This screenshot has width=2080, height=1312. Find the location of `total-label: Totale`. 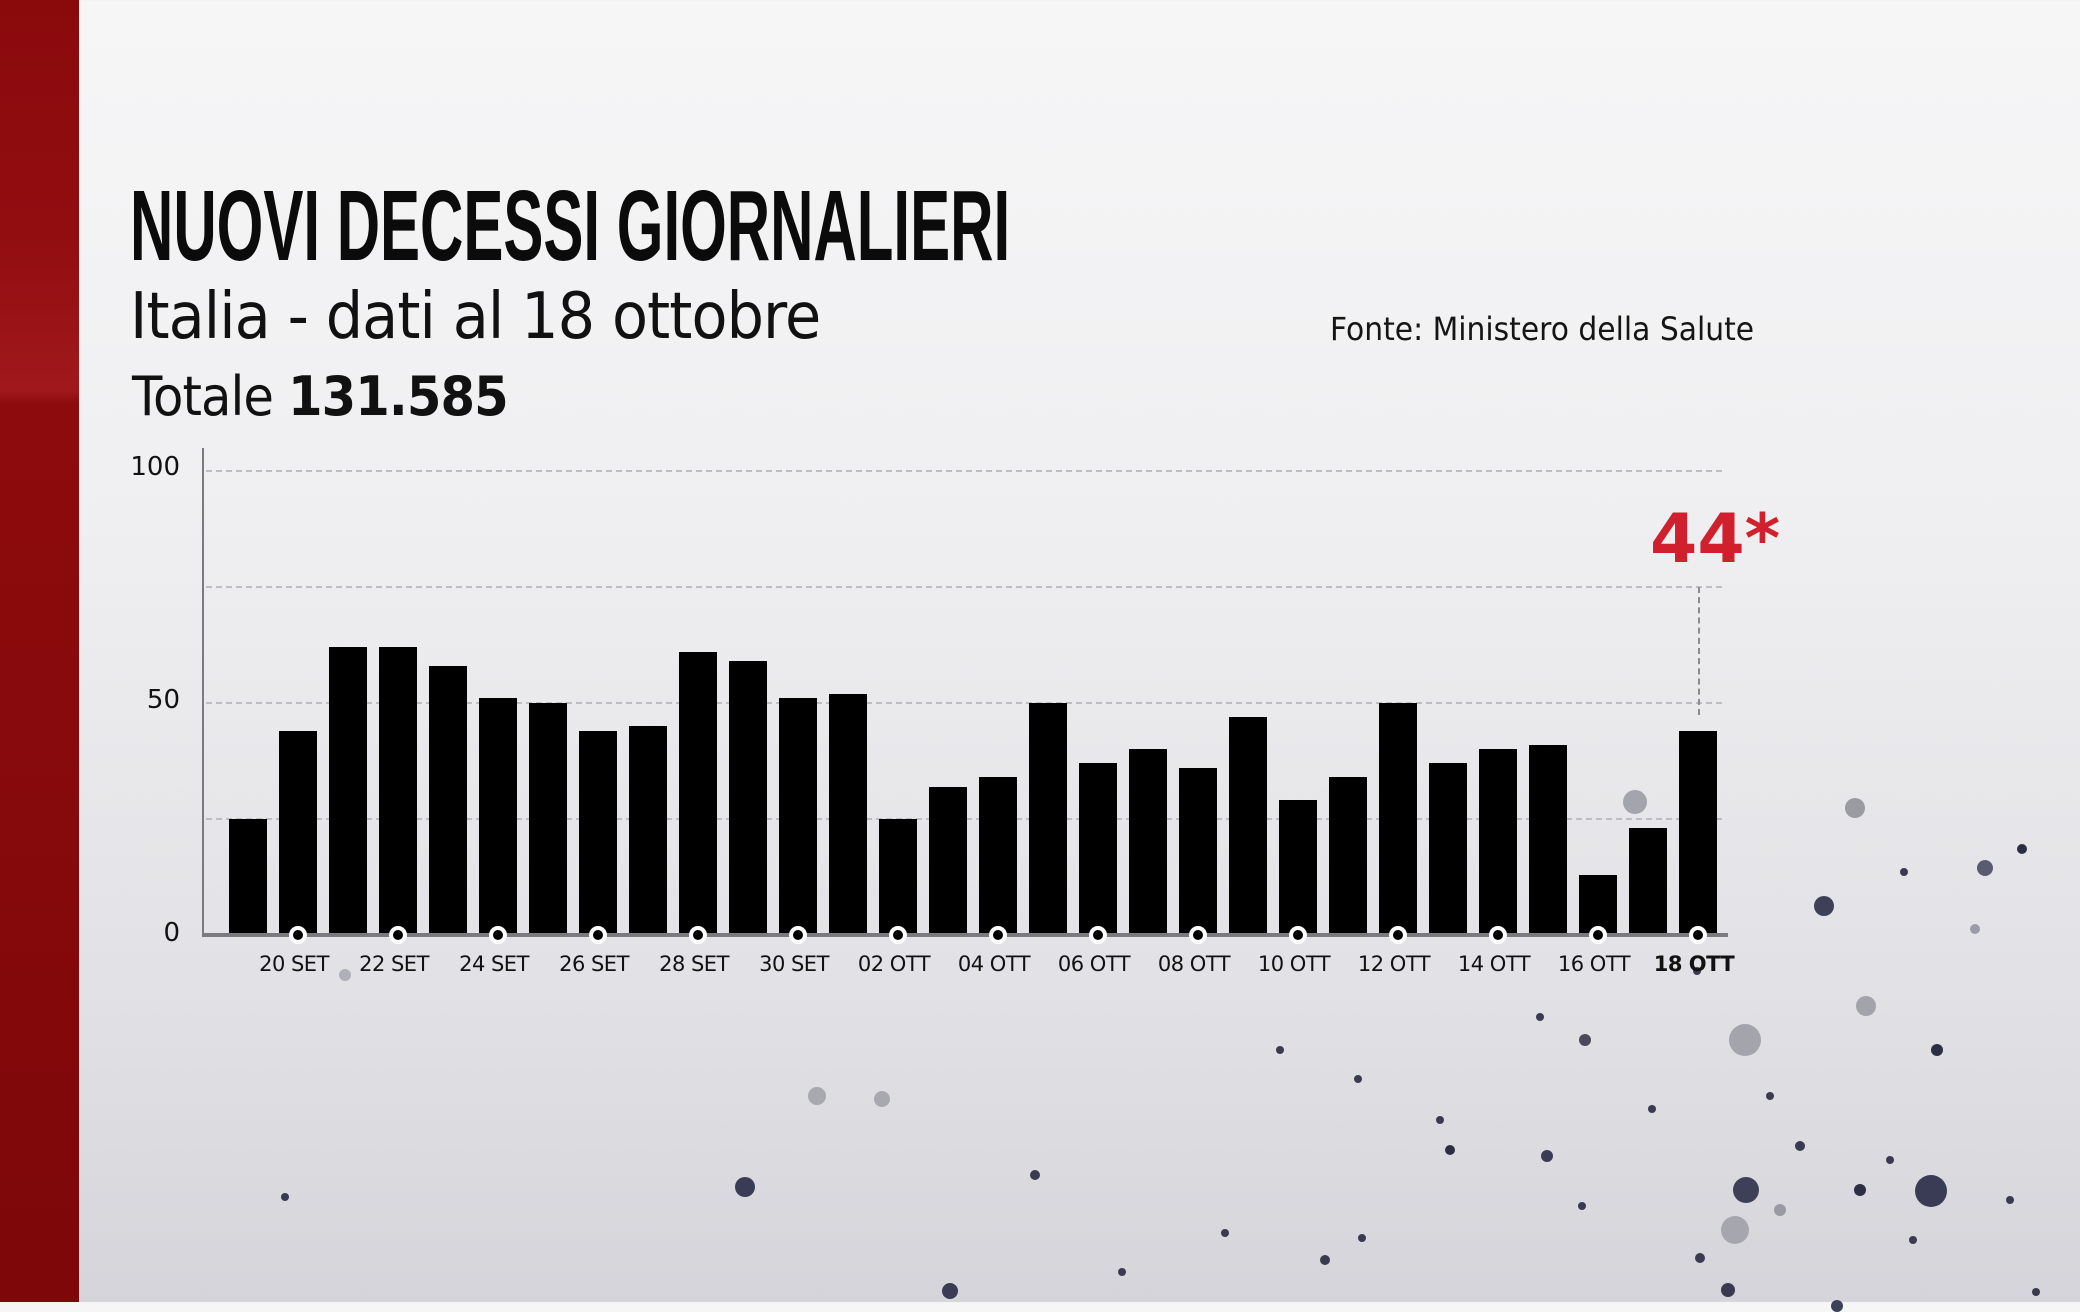

total-label: Totale is located at coordinates (203, 396).